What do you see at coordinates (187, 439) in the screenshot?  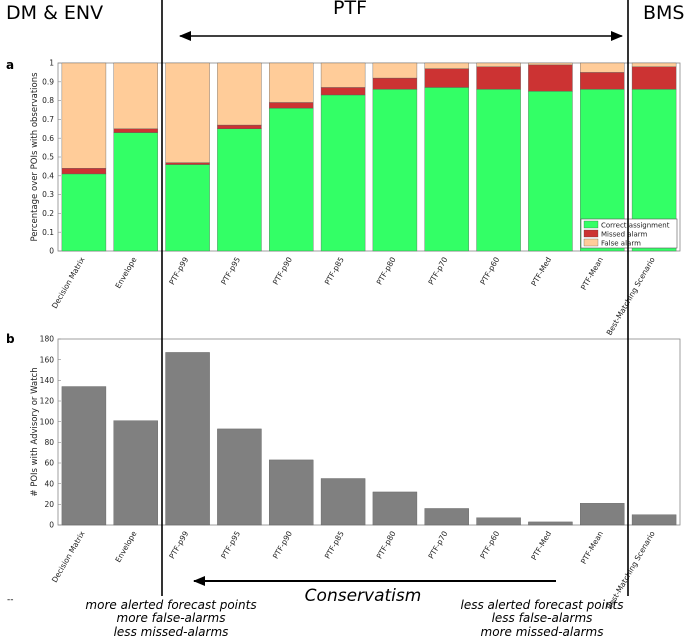 I see `bar-count-ptf-p99` at bounding box center [187, 439].